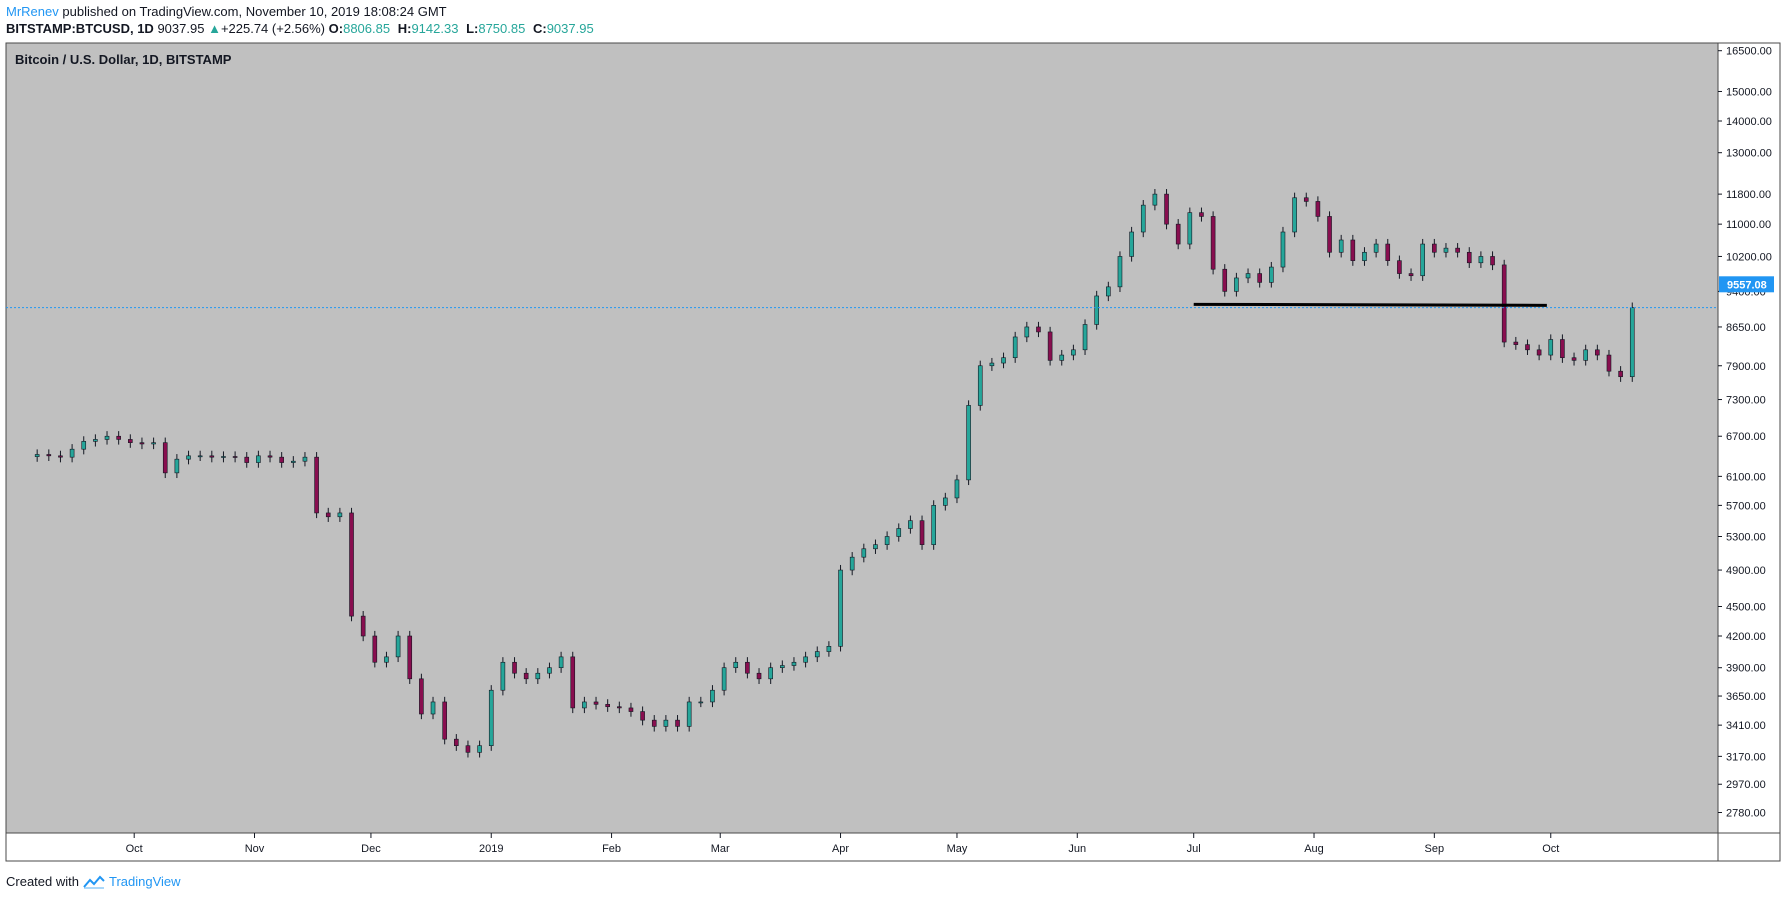  I want to click on y-tick-label: 13000.00, so click(1749, 154).